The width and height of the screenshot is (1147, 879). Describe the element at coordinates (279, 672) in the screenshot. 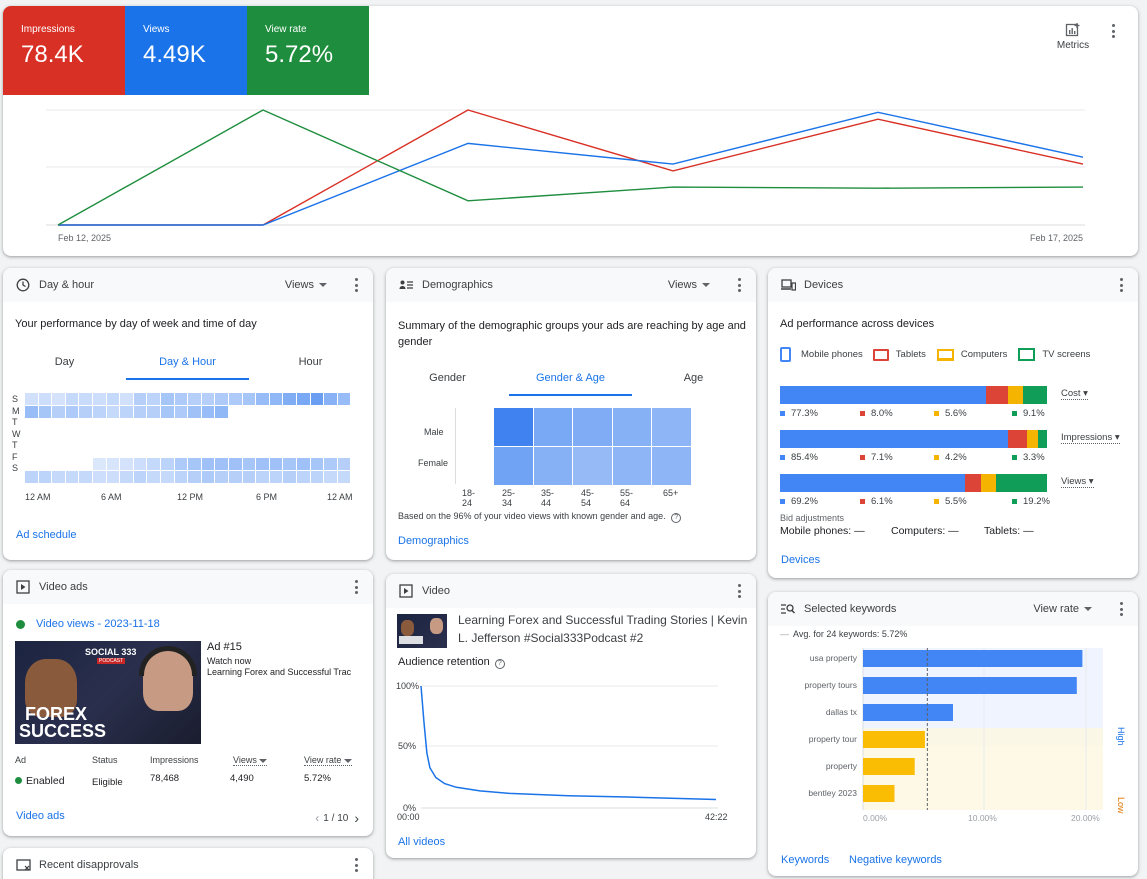

I see `ad-title: Learning Forex and Successful Trac` at that location.